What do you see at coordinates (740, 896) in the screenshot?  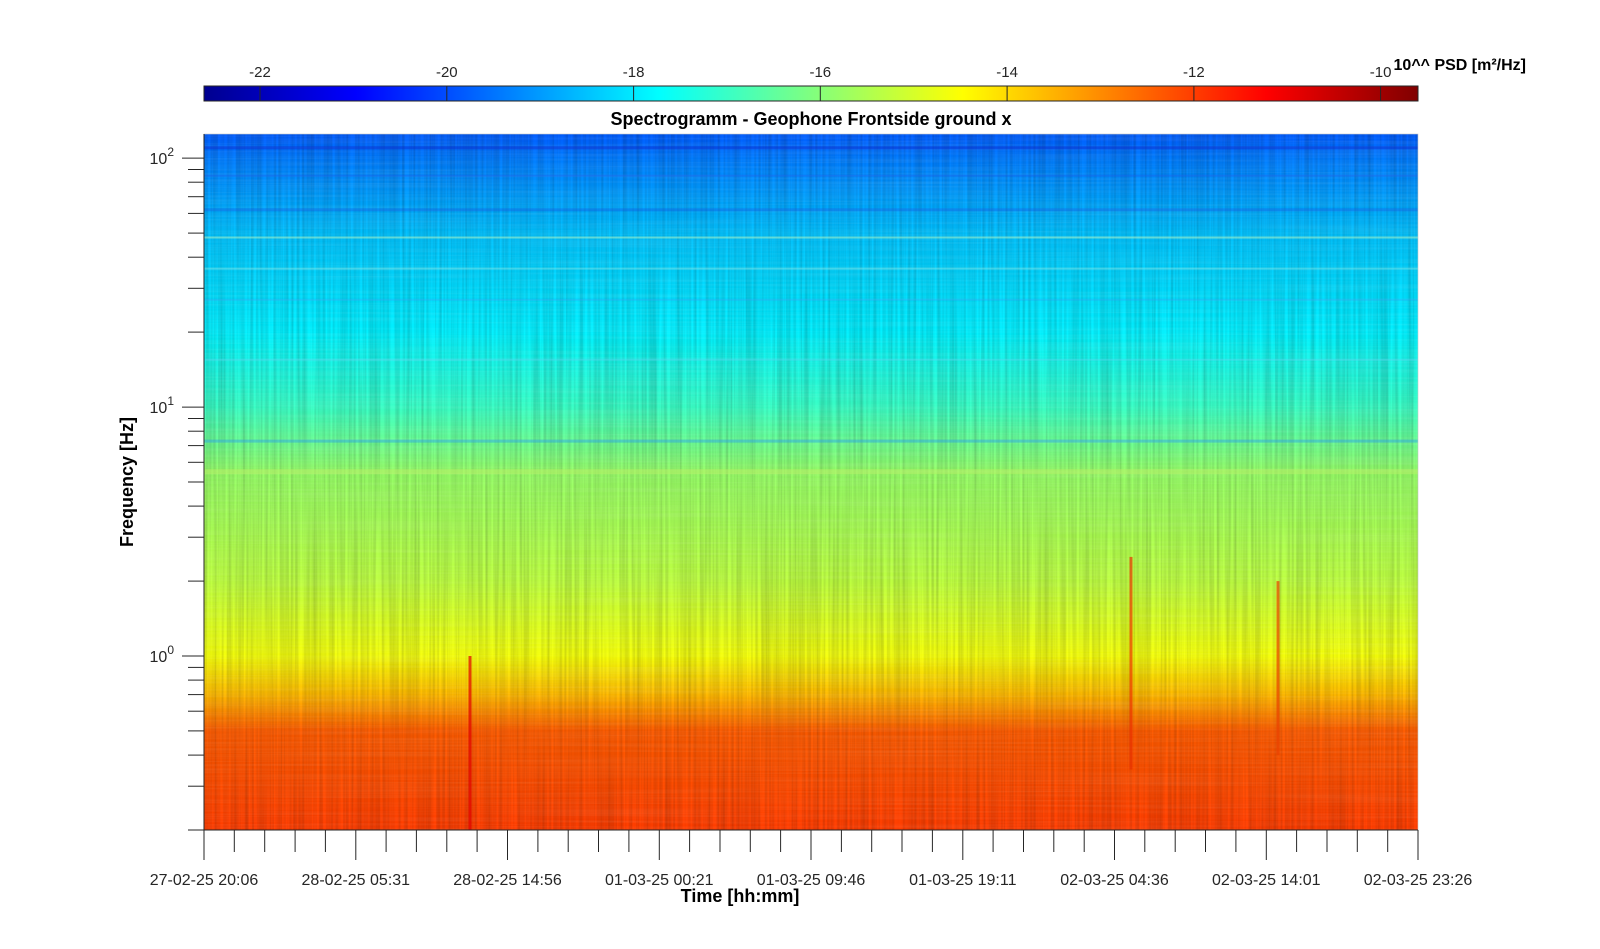 I see `x-axis-label: Time [hh:mm]` at bounding box center [740, 896].